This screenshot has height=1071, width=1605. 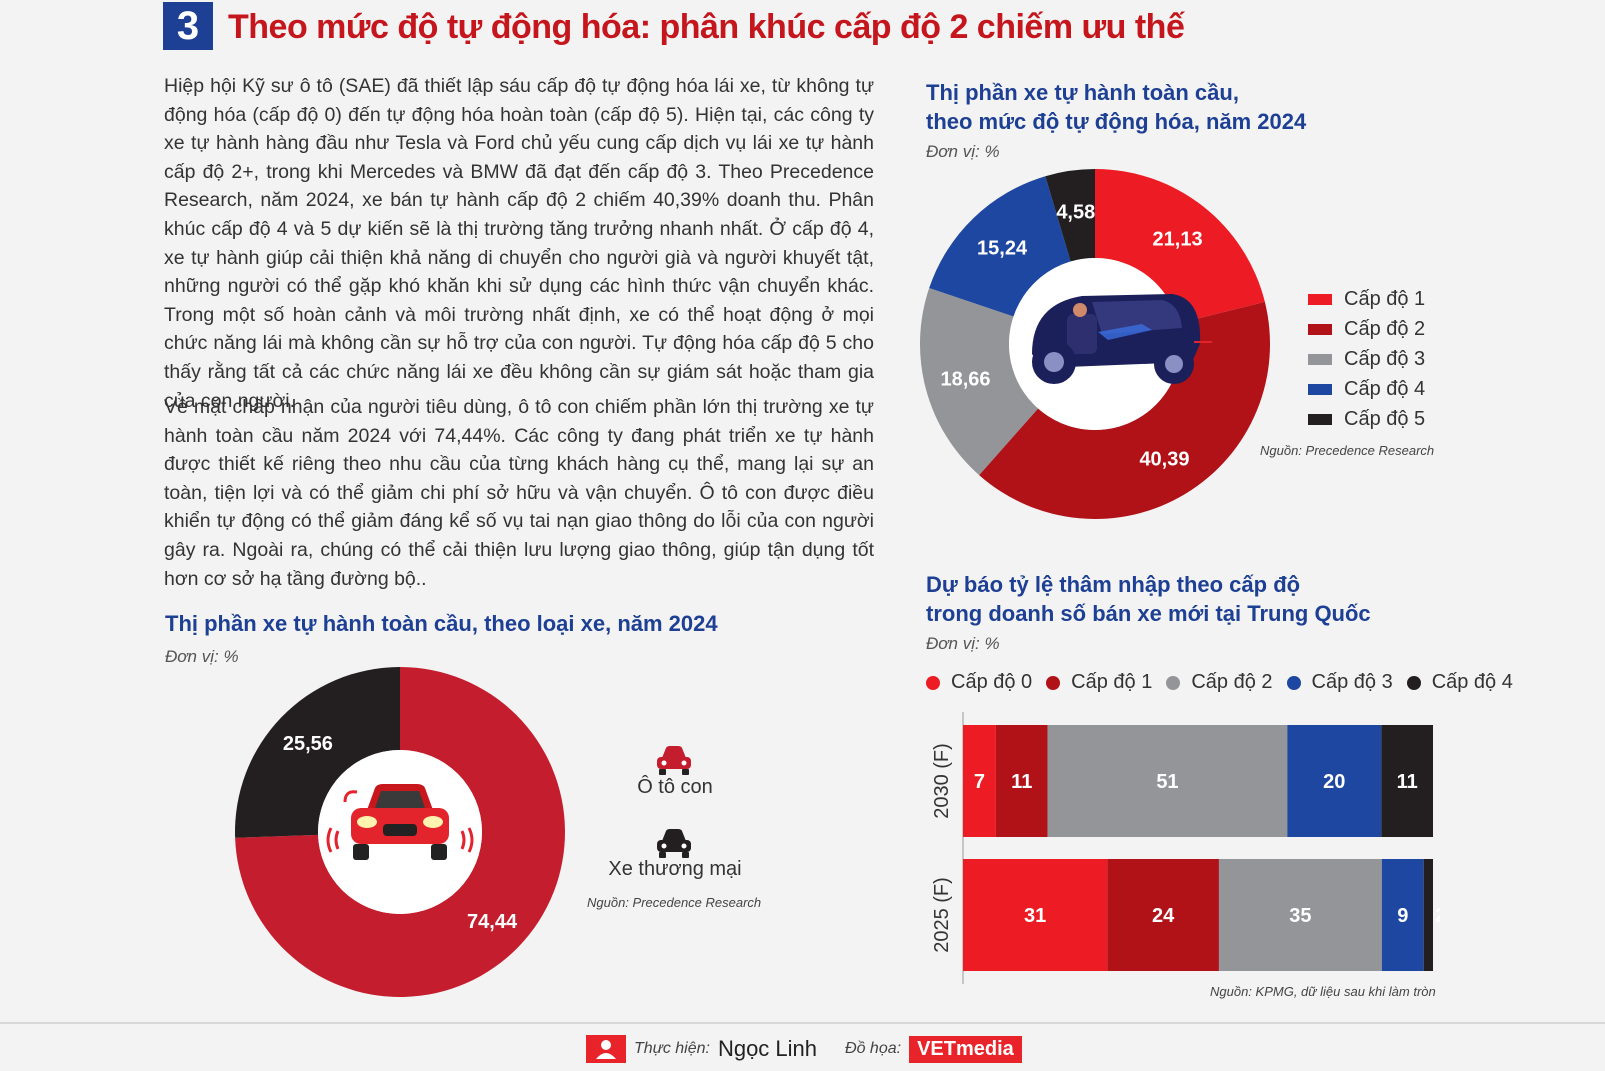 I want to click on bar-value-label: 51, so click(x=1167, y=782).